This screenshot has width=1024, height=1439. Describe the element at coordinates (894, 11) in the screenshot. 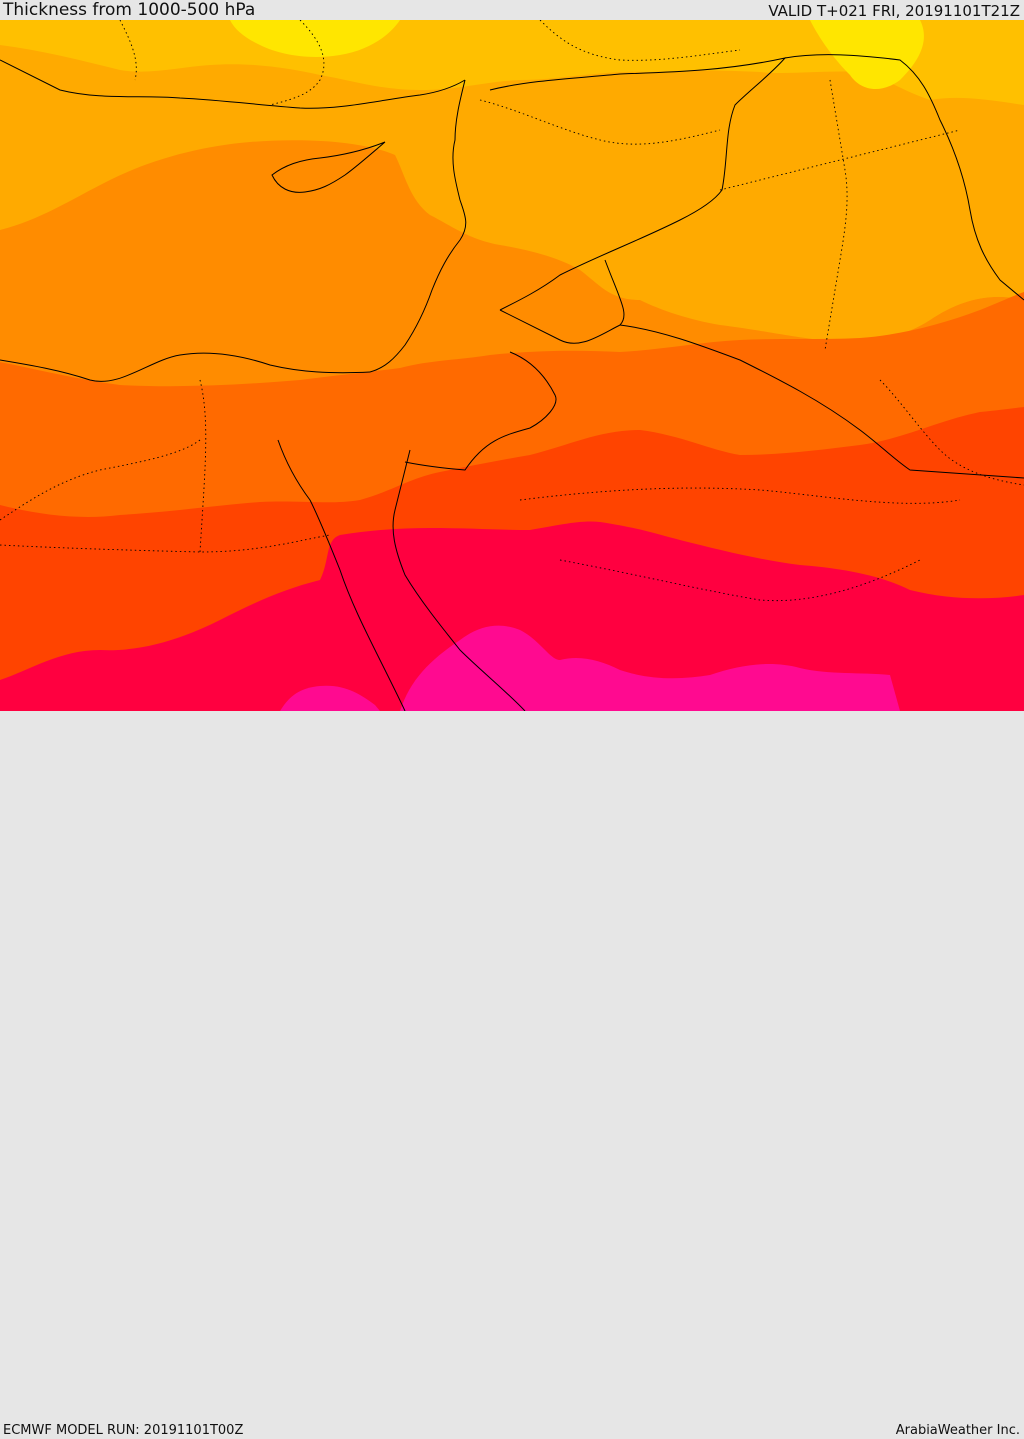

I see `valid-time-label: VALID T+021 FRI, 20191101T21Z` at that location.